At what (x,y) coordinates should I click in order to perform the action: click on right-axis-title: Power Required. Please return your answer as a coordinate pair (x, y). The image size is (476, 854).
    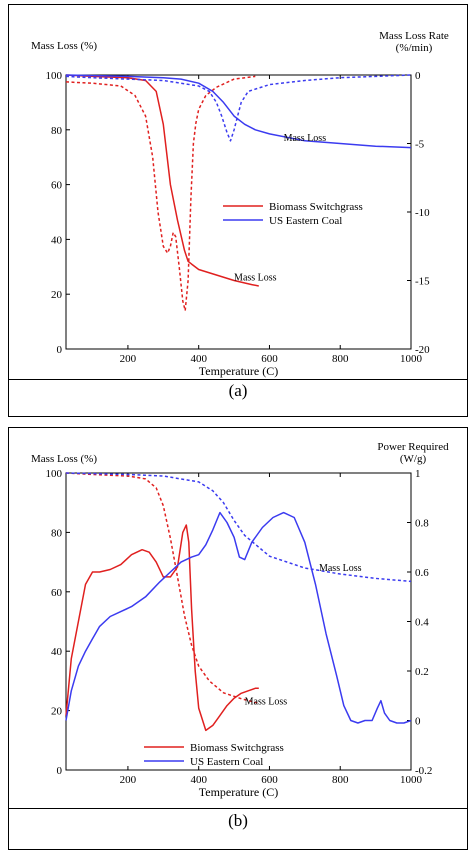
    Looking at the image, I should click on (413, 447).